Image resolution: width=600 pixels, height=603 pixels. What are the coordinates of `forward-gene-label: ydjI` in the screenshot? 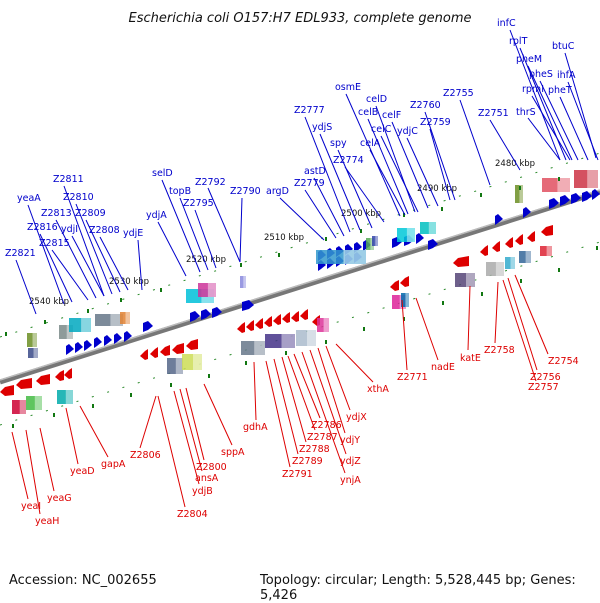 It's located at (69, 229).